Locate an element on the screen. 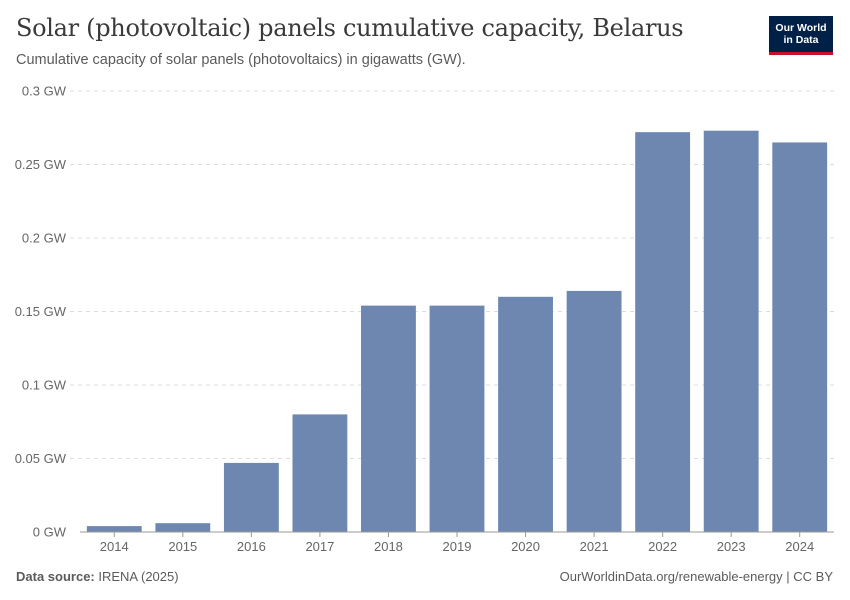 The image size is (850, 600). y-tick-label: 0 GW is located at coordinates (50, 532).